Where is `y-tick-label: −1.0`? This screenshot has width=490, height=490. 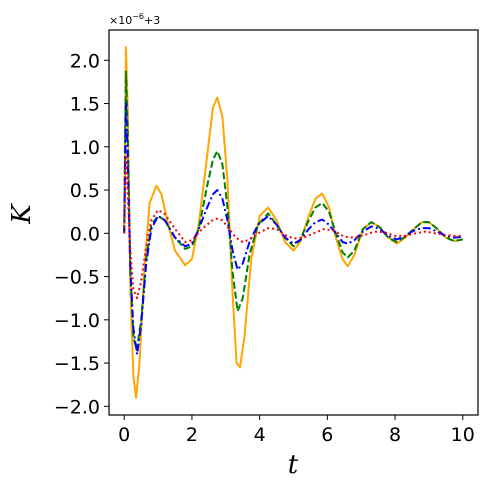 y-tick-label: −1.0 is located at coordinates (77, 321).